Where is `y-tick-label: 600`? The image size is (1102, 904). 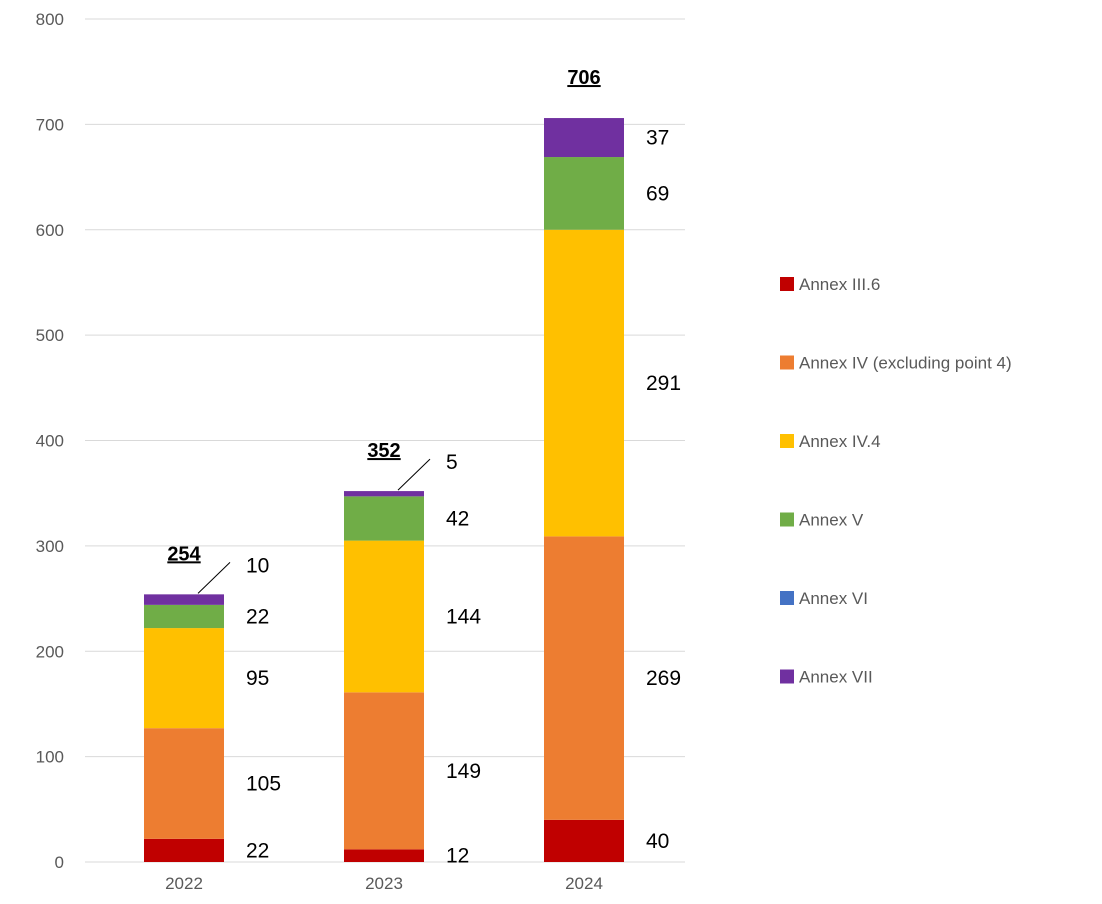
y-tick-label: 600 is located at coordinates (50, 230).